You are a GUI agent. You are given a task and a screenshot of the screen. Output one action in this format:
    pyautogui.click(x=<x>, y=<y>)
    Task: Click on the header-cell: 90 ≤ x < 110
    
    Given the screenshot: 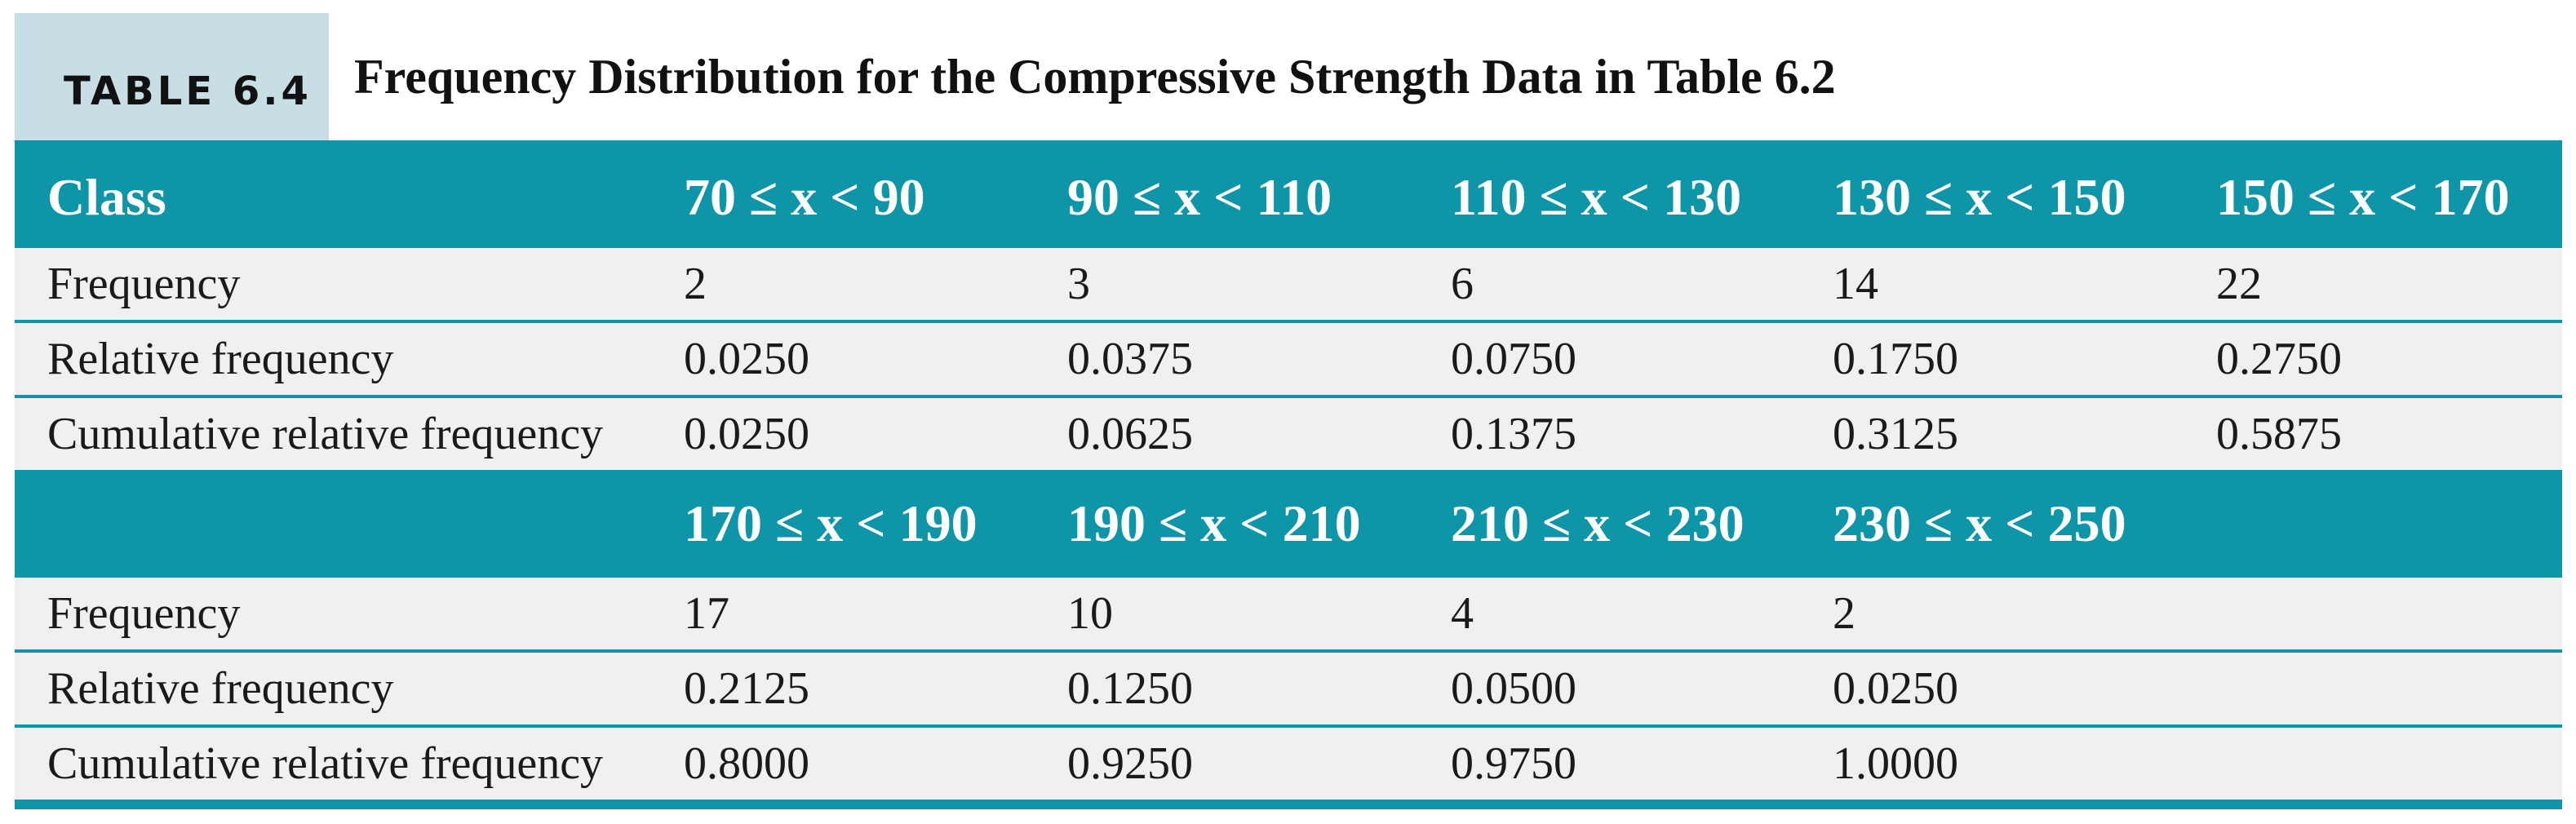 What is the action you would take?
    pyautogui.click(x=1199, y=197)
    